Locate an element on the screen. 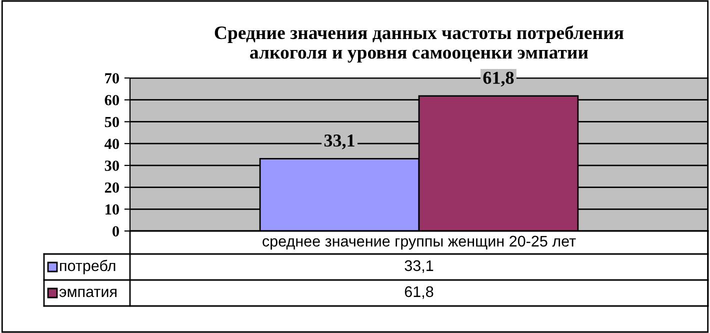 This screenshot has height=333, width=710. y-tick-label: 10 is located at coordinates (112, 209).